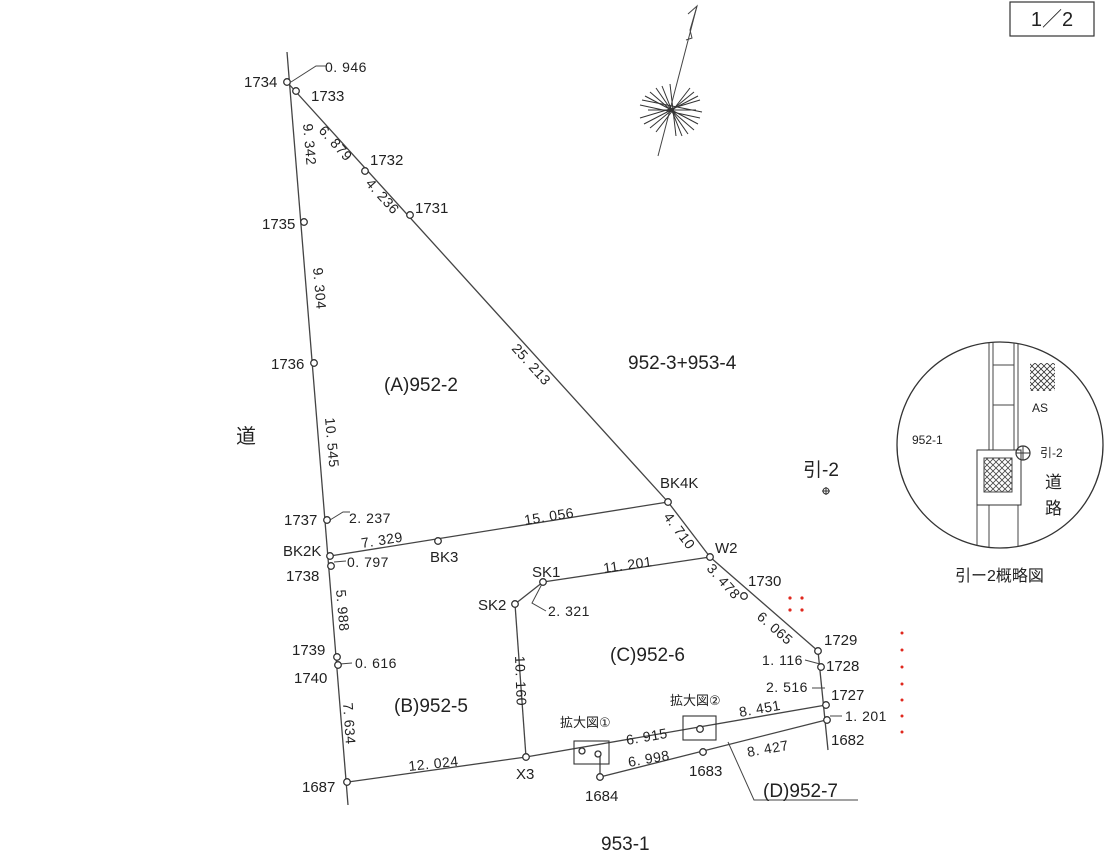 The width and height of the screenshot is (1113, 855). What do you see at coordinates (821, 470) in the screenshot?
I see `hiki-marker-label: 引-2` at bounding box center [821, 470].